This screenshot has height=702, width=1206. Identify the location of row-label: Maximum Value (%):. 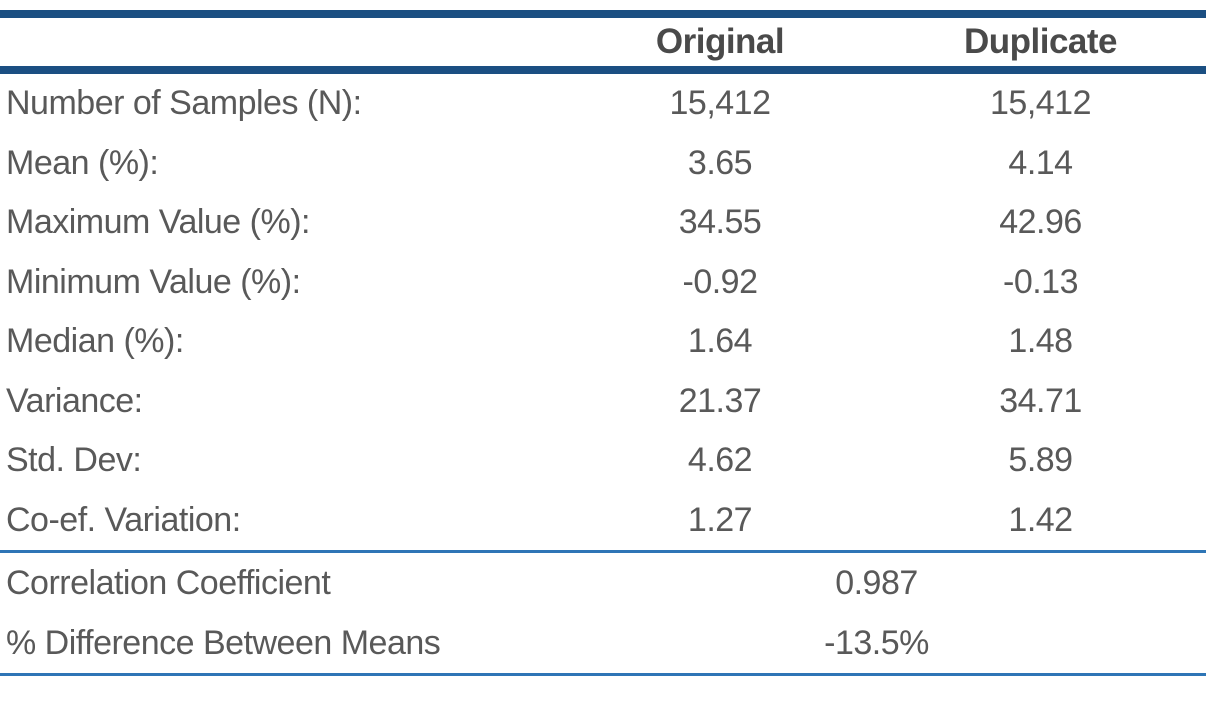
(158, 222).